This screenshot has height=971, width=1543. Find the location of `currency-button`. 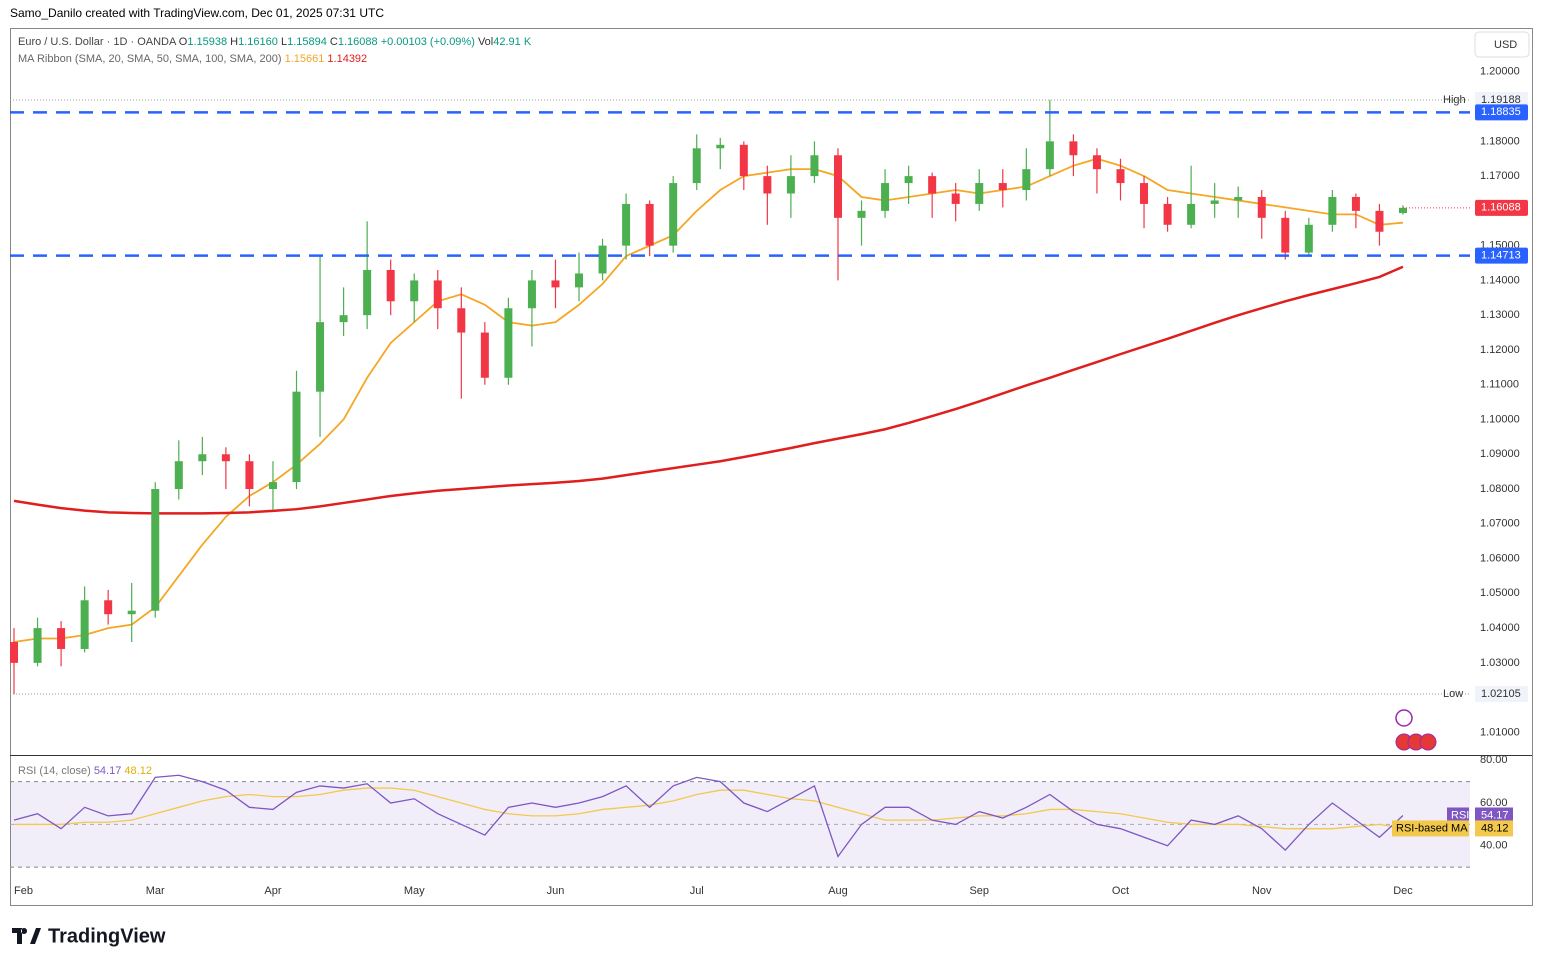

currency-button is located at coordinates (1502, 44).